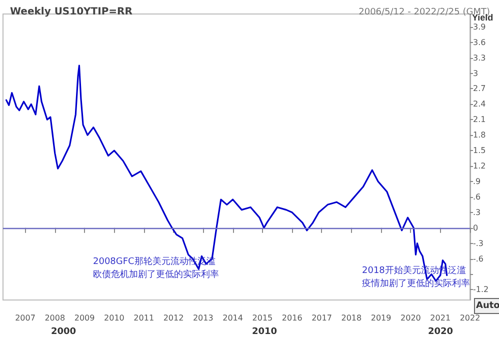  Describe the element at coordinates (475, 73) in the screenshot. I see `y-tick-label: 3` at that location.